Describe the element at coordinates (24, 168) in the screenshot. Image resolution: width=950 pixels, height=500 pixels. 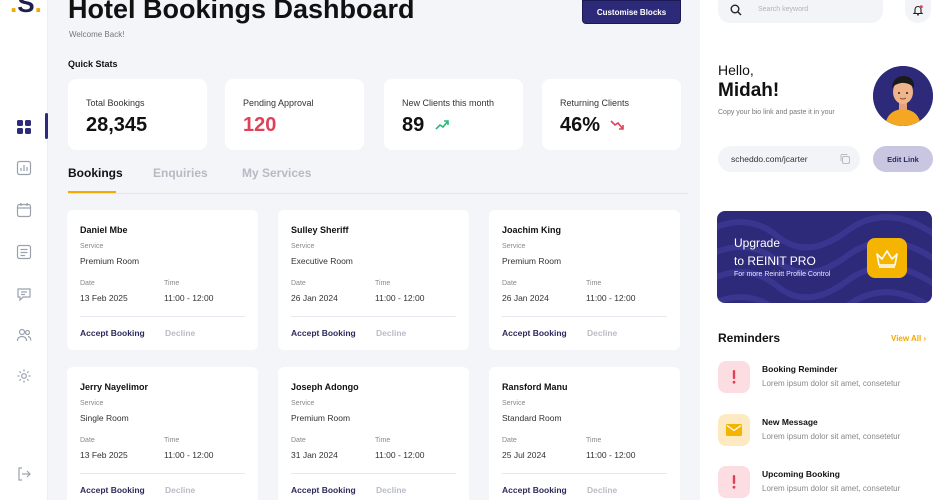
I see `chart-icon` at that location.